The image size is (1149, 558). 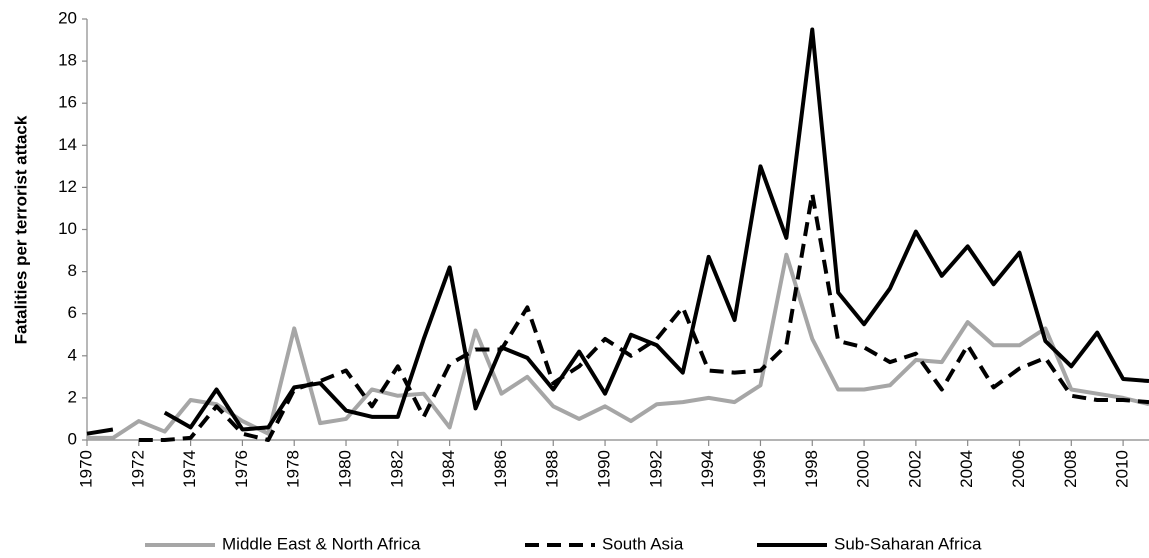 What do you see at coordinates (20, 229) in the screenshot?
I see `y-axis-label: Fatalities per terrorist attack` at bounding box center [20, 229].